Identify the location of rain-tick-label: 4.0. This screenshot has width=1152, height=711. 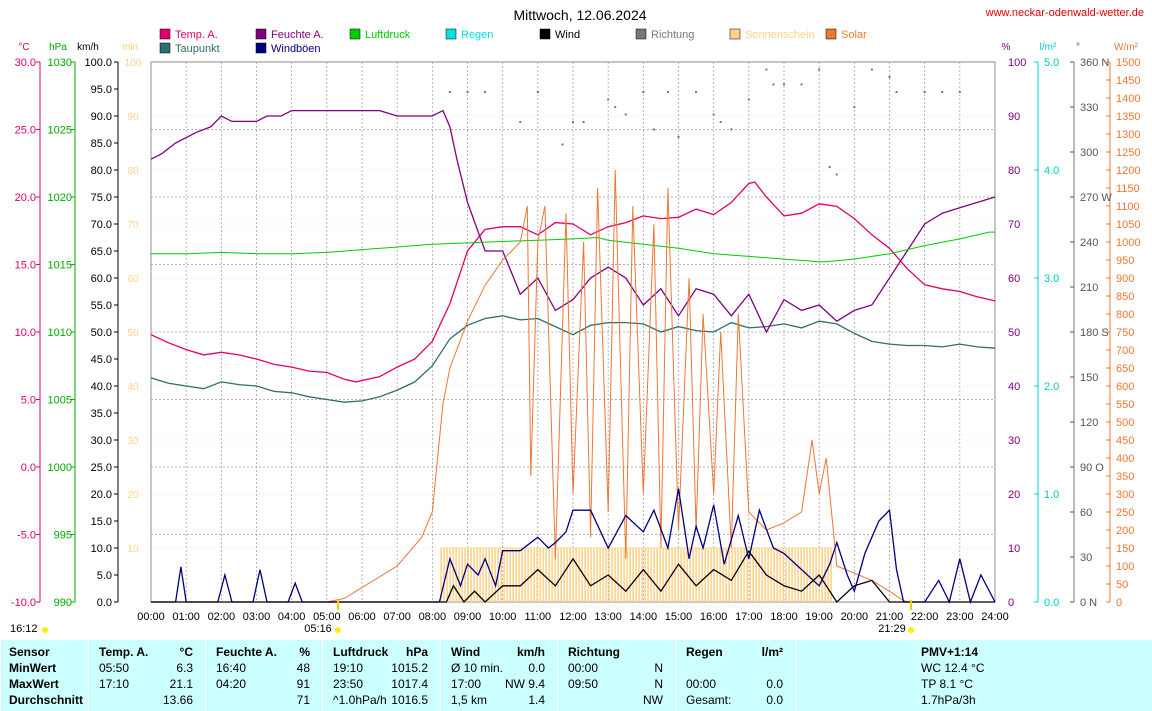
(1051, 171).